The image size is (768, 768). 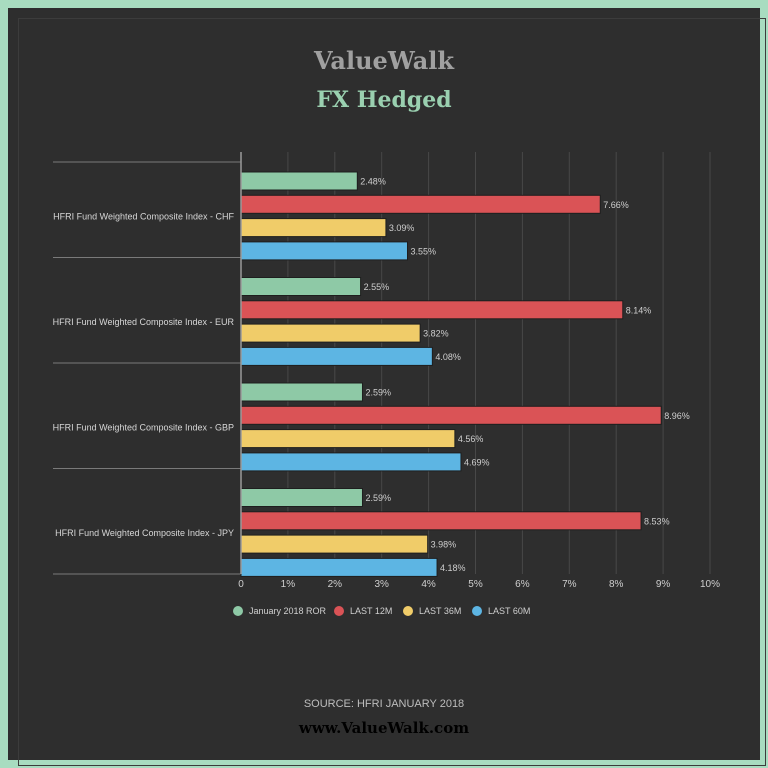 I want to click on data-label: 8.96%, so click(x=677, y=416).